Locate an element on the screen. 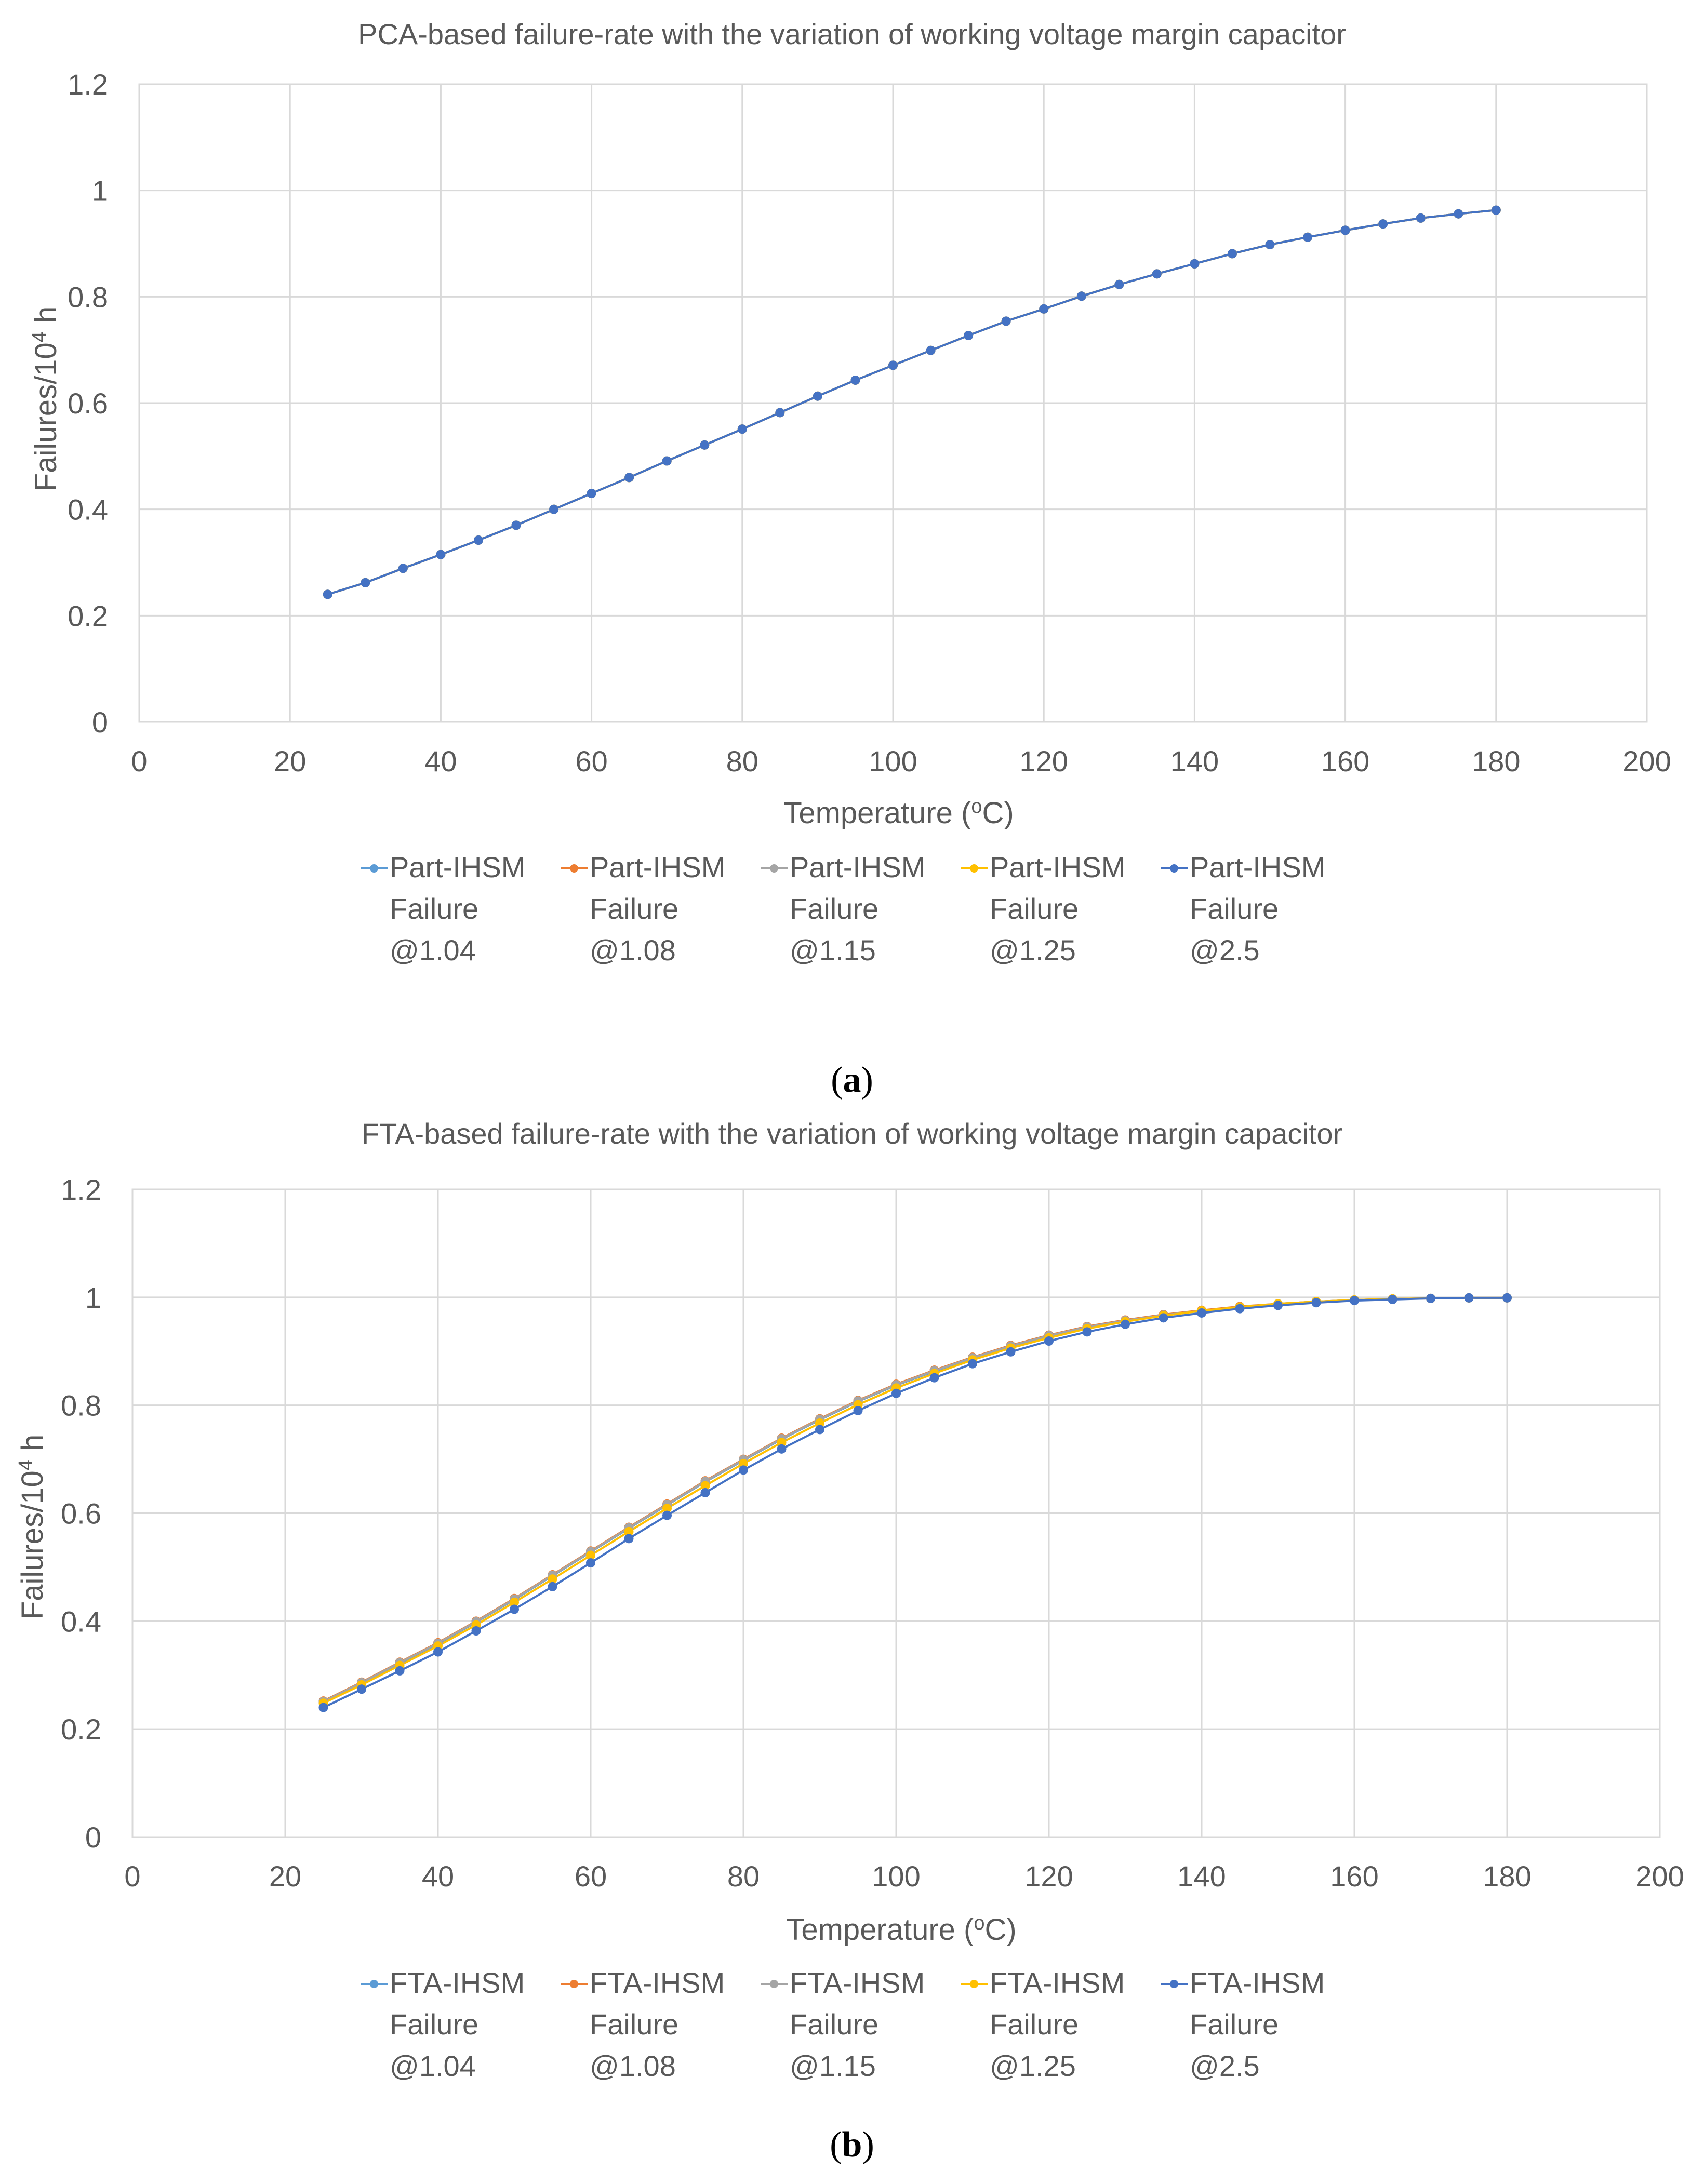 The image size is (1704, 2184). y-tick-label: 0 is located at coordinates (100, 722).